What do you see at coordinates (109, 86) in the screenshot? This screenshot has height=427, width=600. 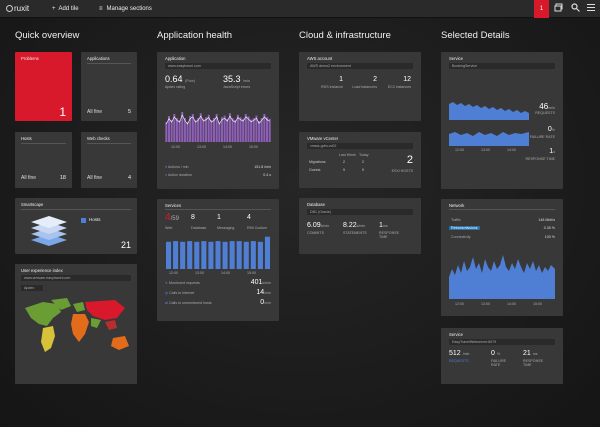 I see `applications-tile: Applications All fine 5` at bounding box center [109, 86].